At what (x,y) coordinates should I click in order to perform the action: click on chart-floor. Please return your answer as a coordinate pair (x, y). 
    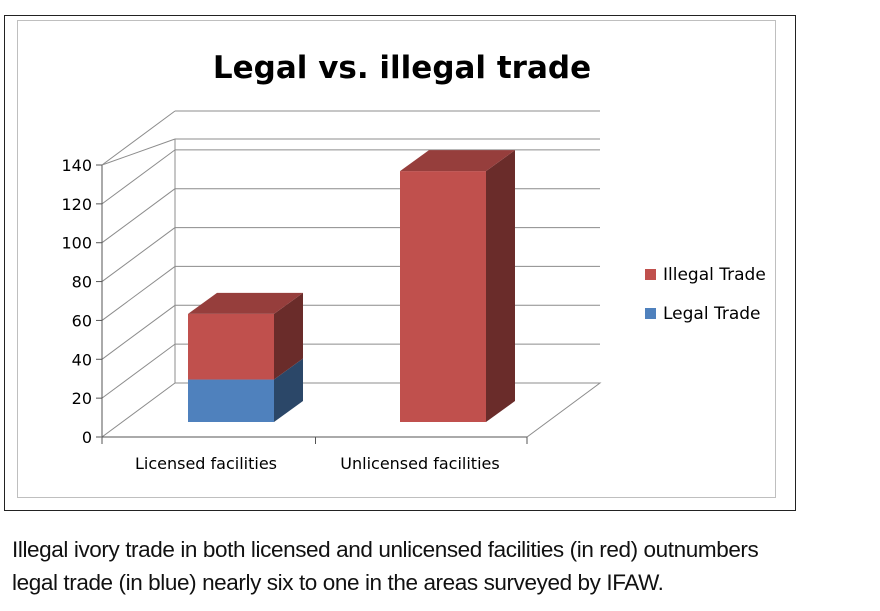
    Looking at the image, I should click on (351, 413).